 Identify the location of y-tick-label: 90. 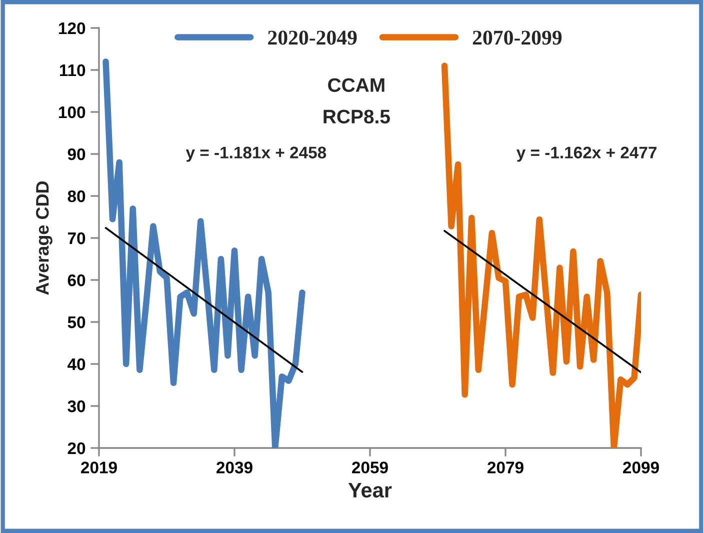
(77, 154).